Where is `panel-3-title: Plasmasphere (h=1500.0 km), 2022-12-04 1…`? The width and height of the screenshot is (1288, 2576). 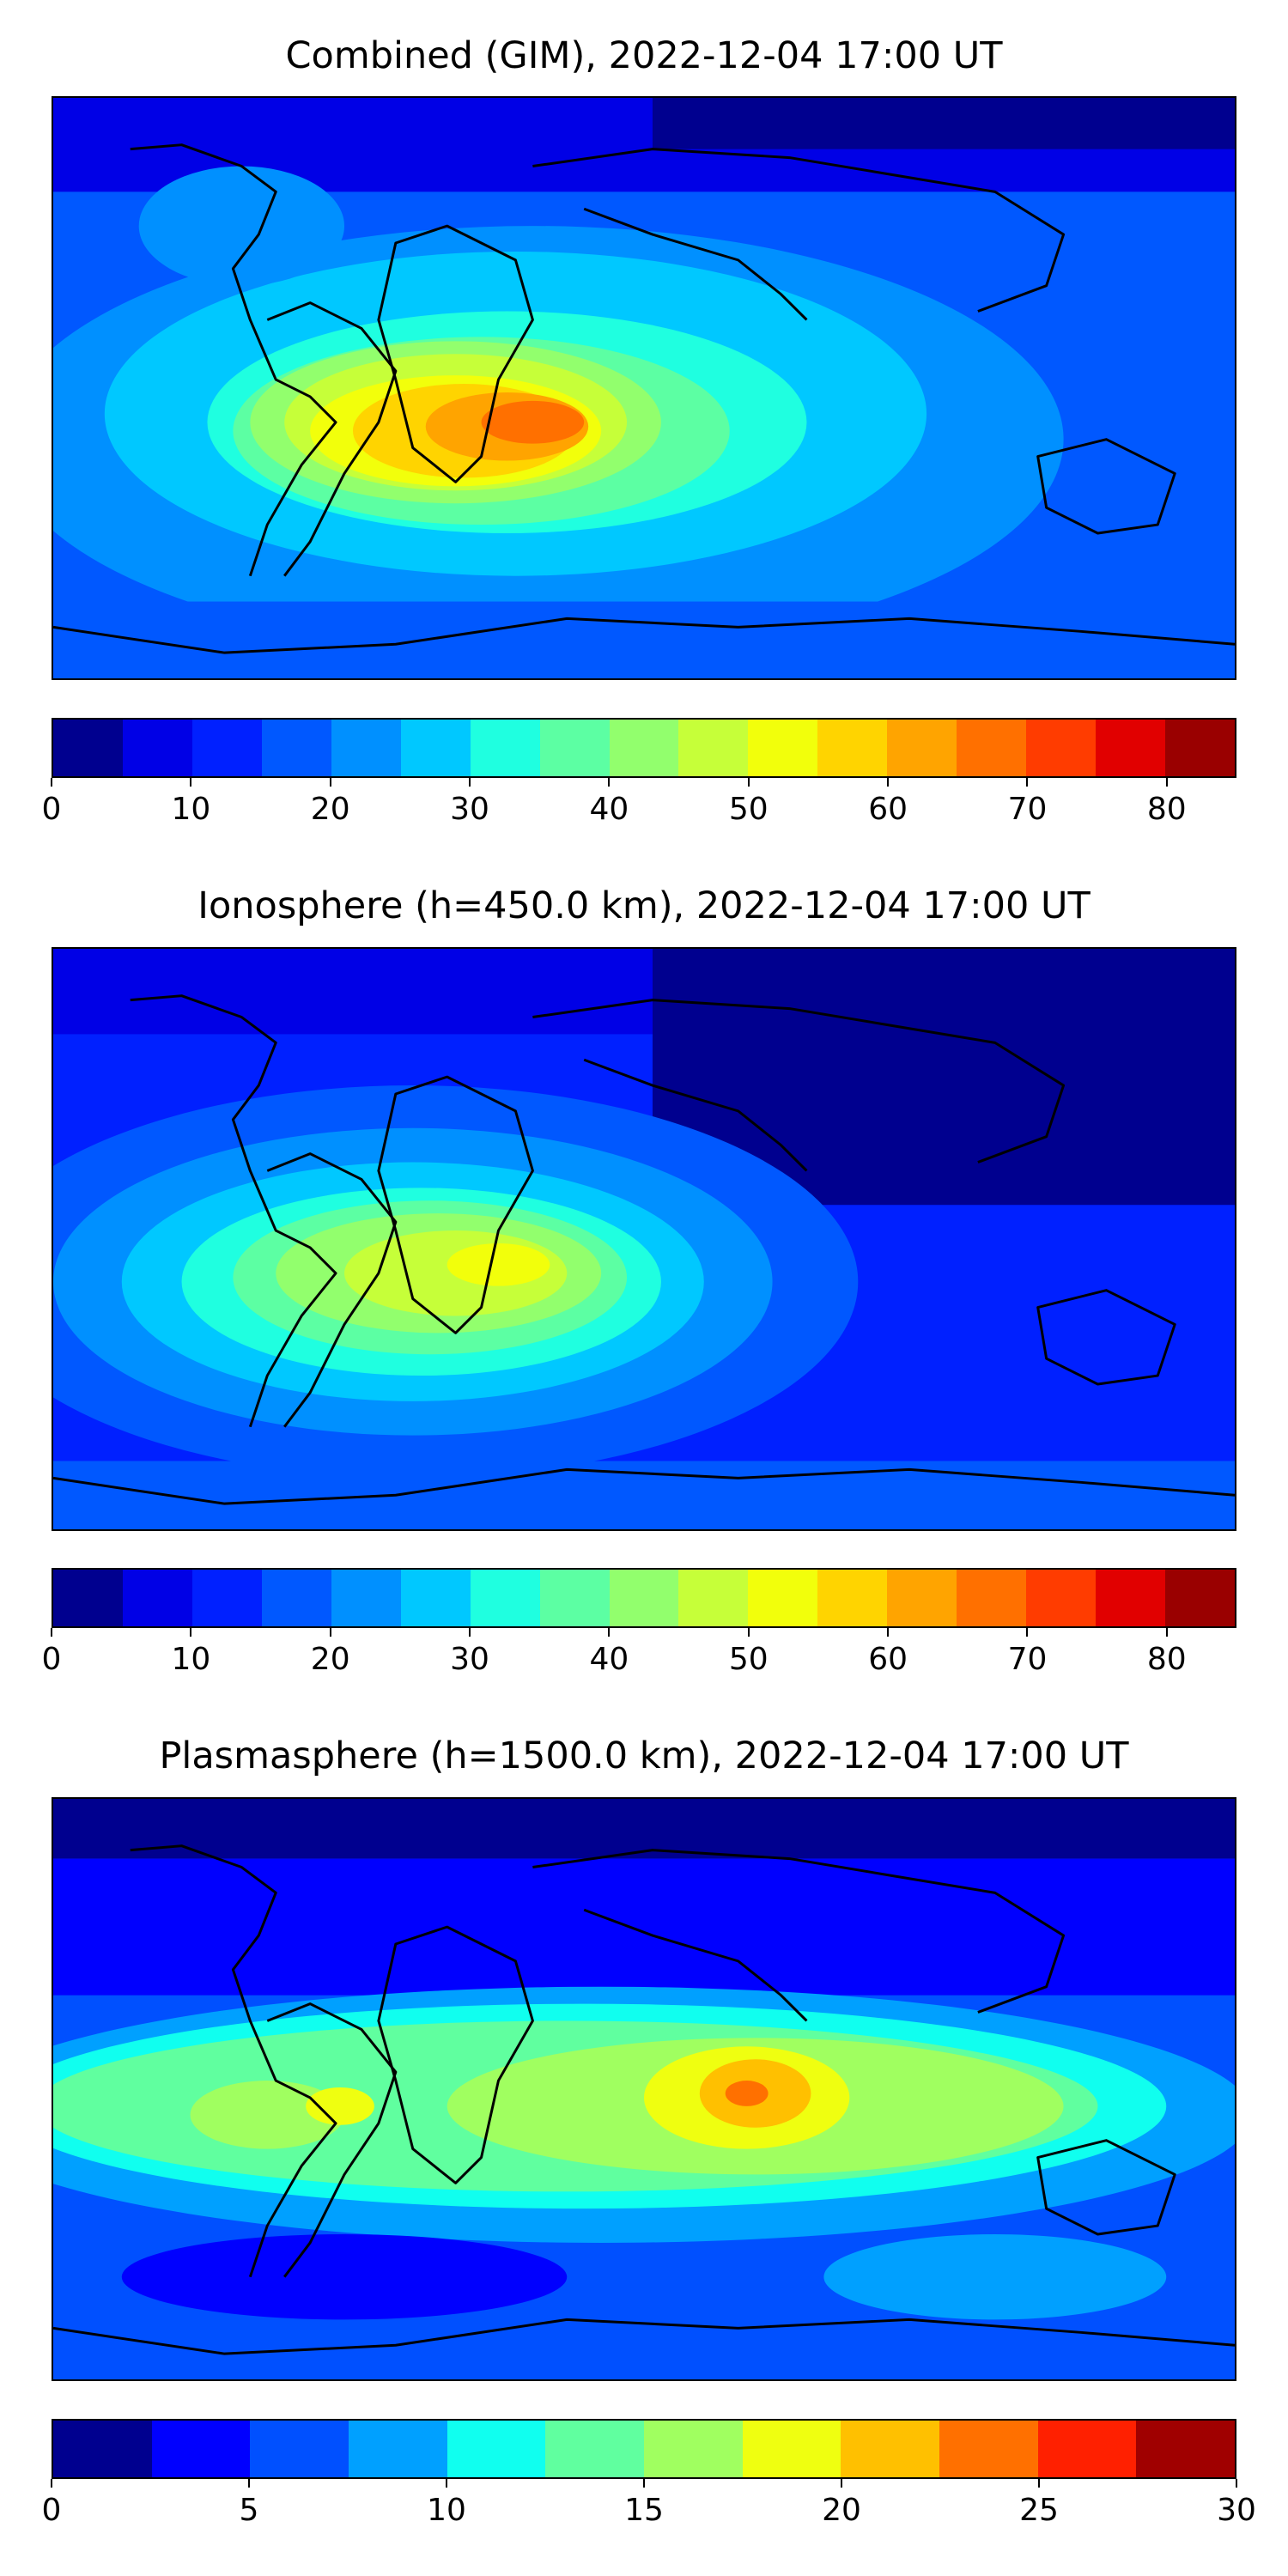 panel-3-title: Plasmasphere (h=1500.0 km), 2022-12-04 1… is located at coordinates (644, 1756).